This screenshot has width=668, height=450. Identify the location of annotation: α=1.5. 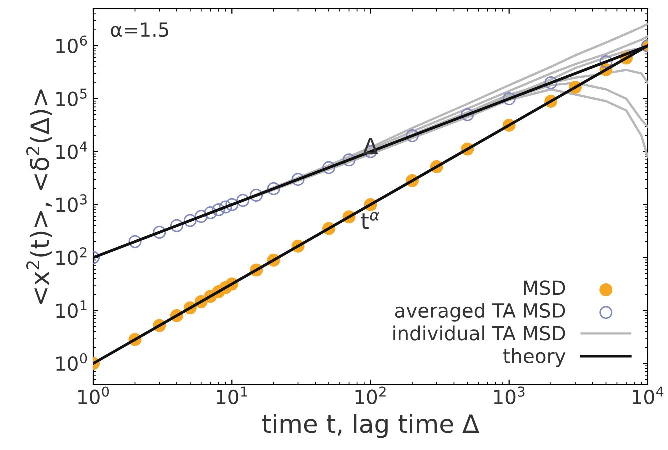
(139, 30).